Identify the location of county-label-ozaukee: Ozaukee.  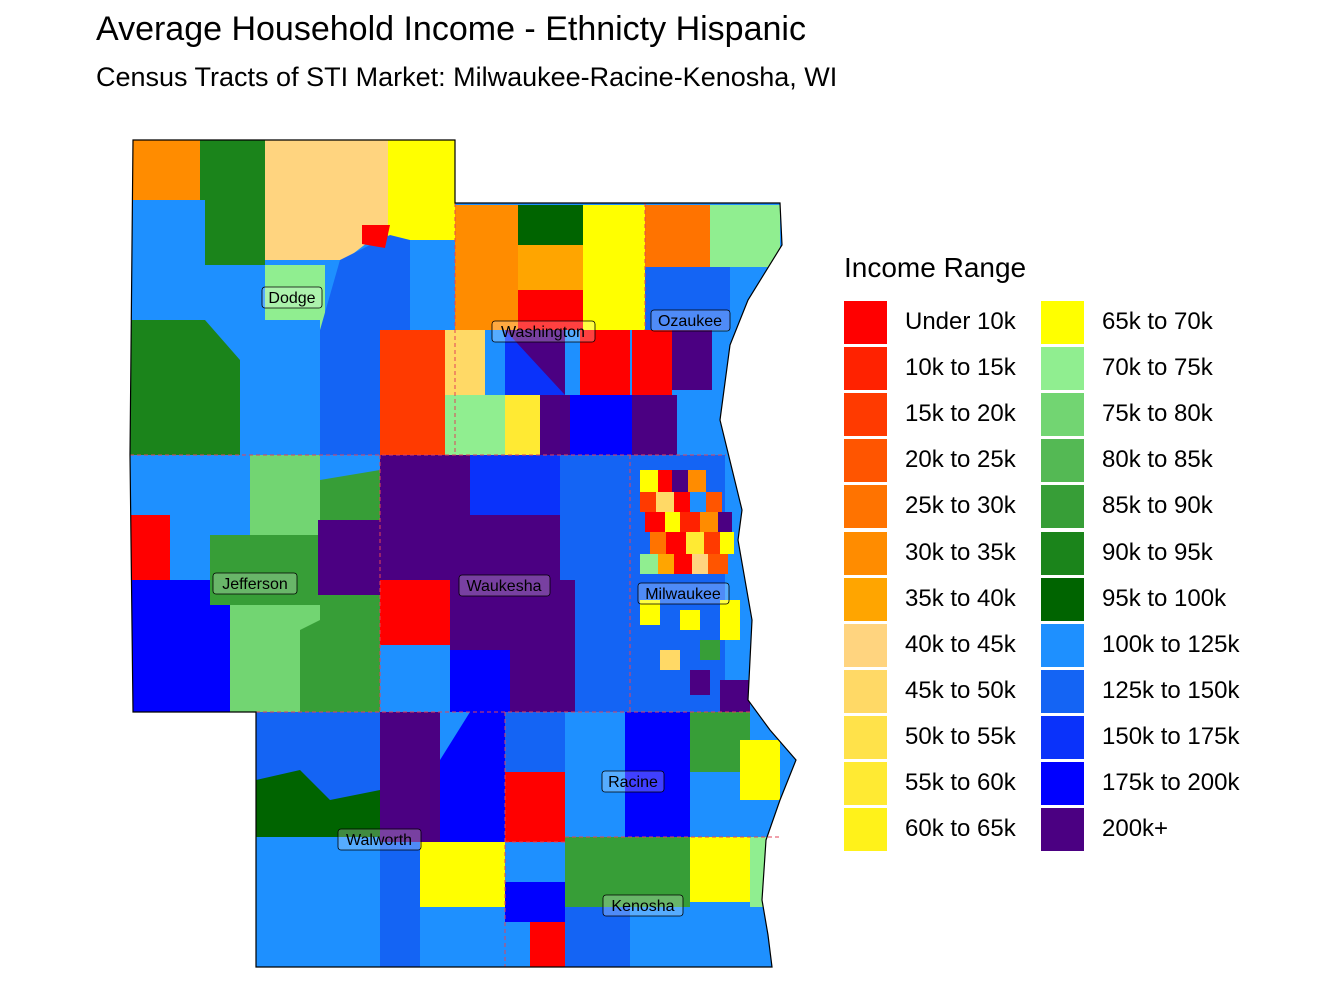
(690, 320).